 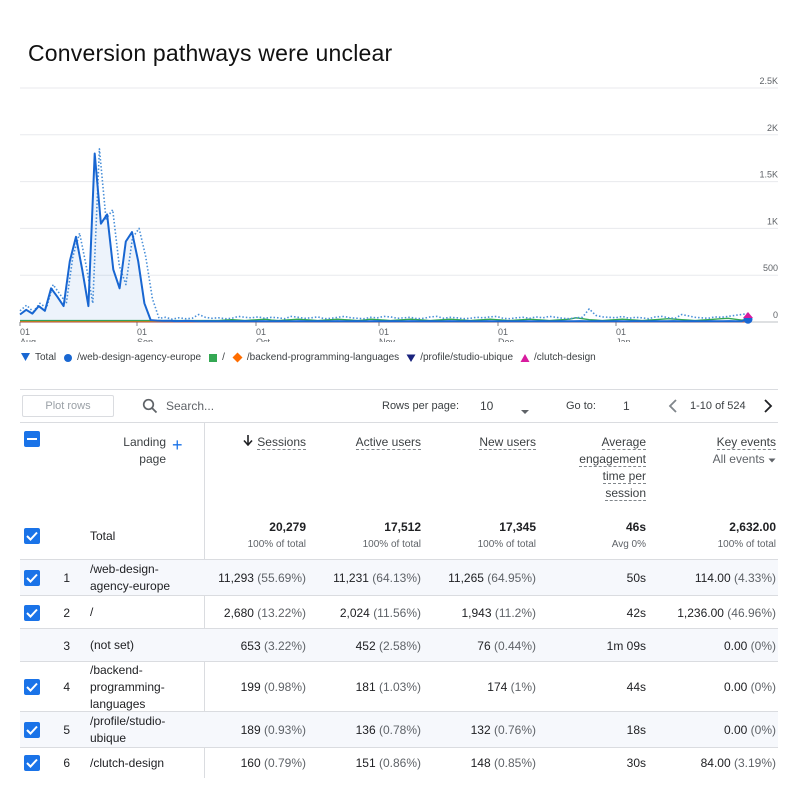 I want to click on select-all-checkbox, so click(x=32, y=439).